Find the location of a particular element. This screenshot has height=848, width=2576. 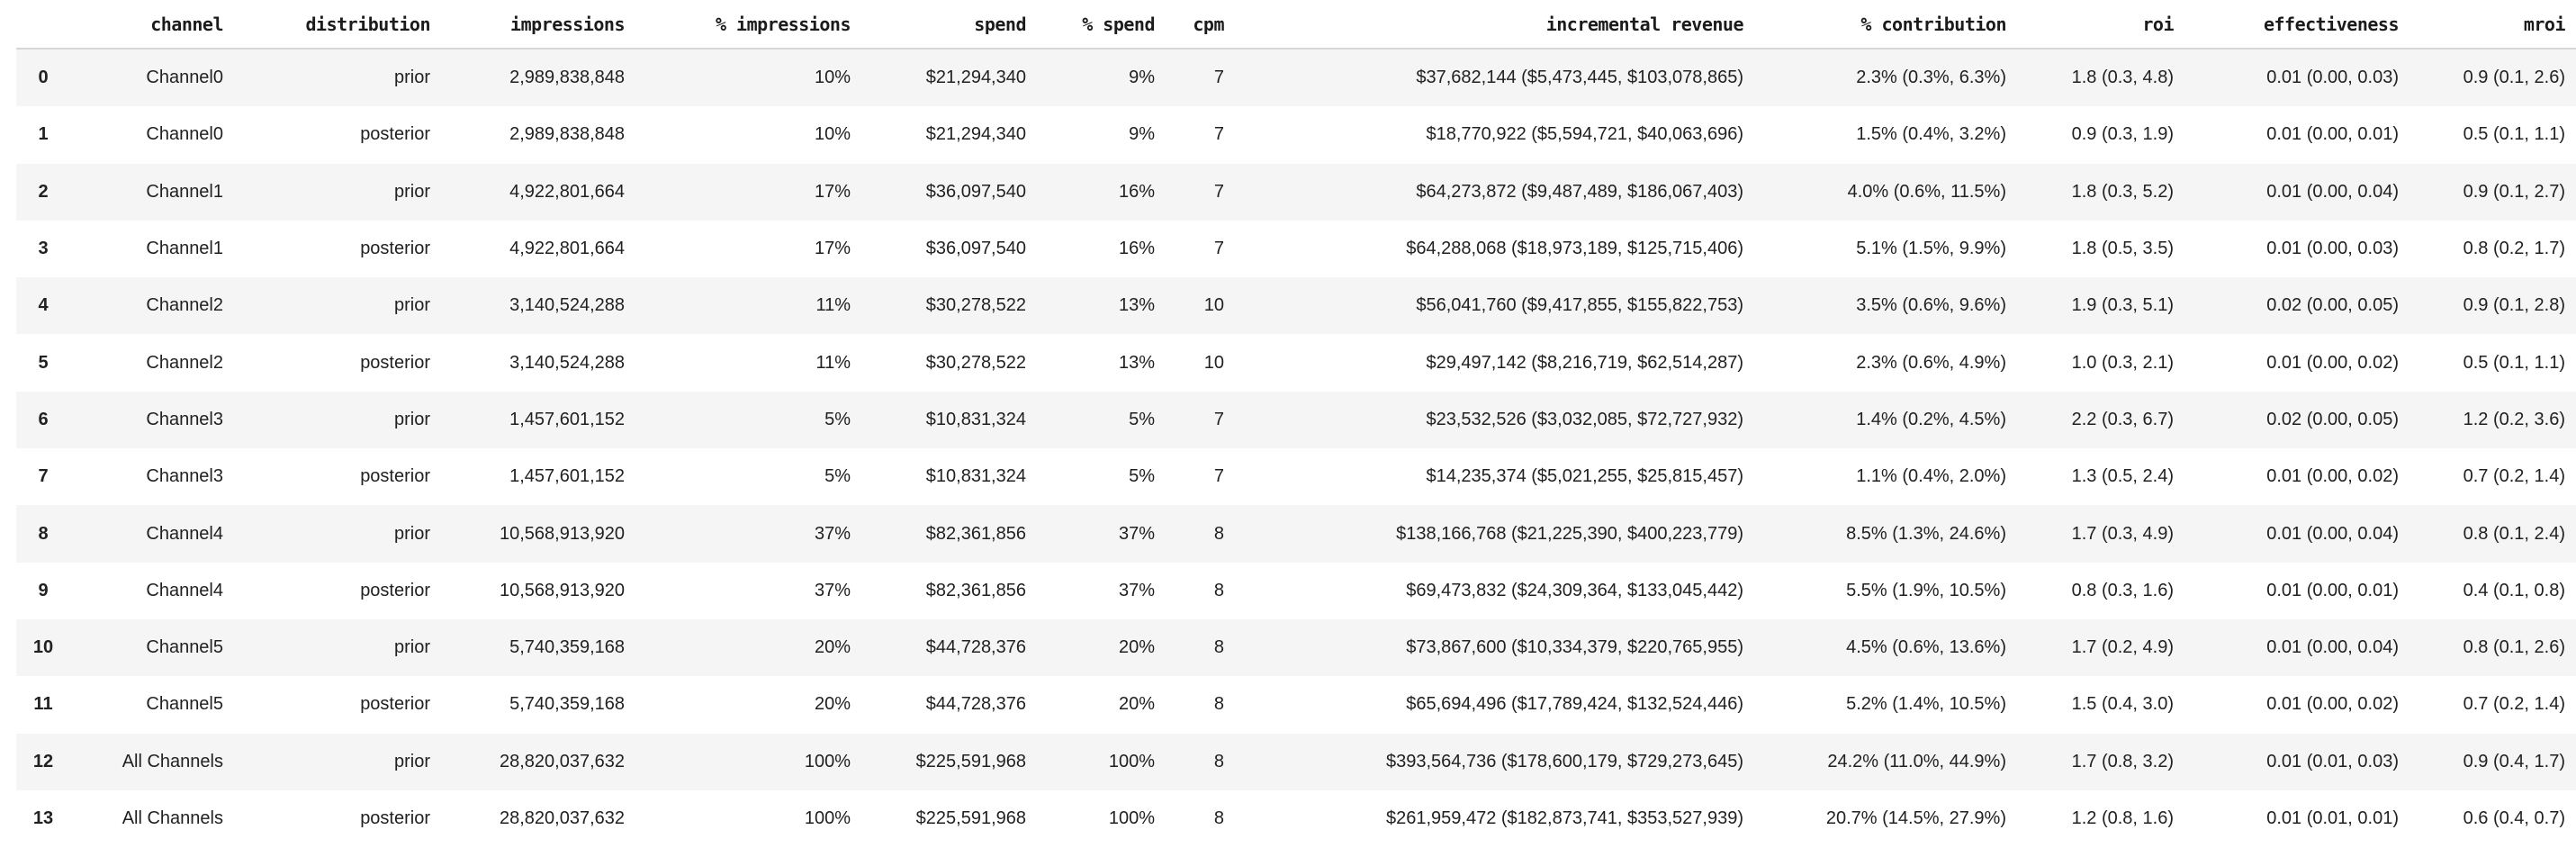

cell-pct_contribution: 20.7% (14.5%, 27.9%) is located at coordinates (1915, 818).